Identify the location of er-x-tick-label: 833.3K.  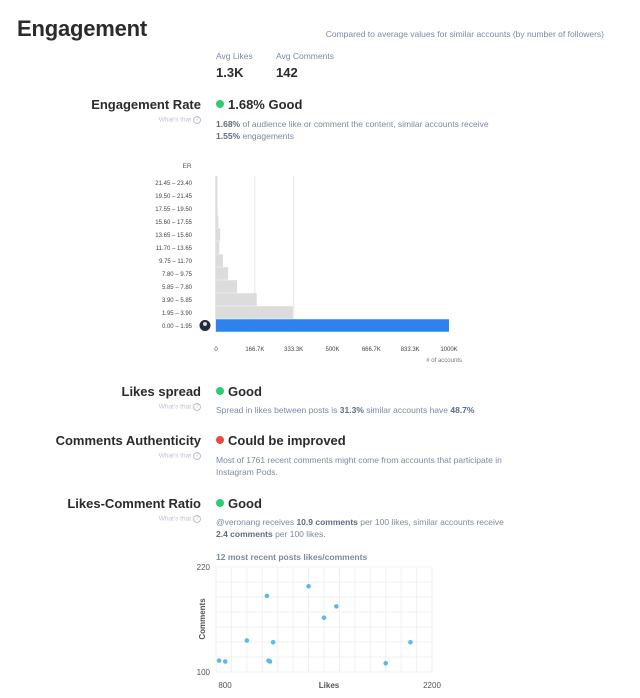
(410, 350).